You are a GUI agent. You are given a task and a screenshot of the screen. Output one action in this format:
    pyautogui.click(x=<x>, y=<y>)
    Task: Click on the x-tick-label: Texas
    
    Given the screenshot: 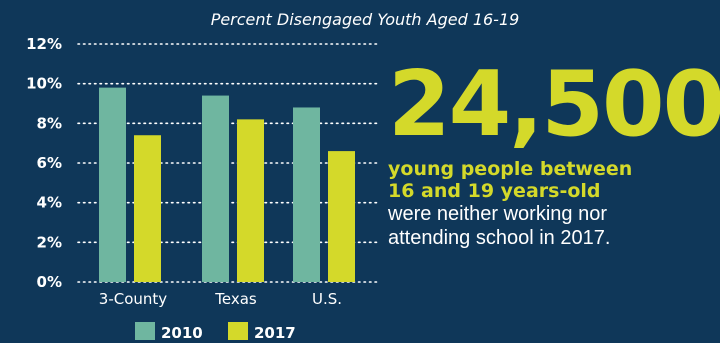 What is the action you would take?
    pyautogui.click(x=235, y=299)
    